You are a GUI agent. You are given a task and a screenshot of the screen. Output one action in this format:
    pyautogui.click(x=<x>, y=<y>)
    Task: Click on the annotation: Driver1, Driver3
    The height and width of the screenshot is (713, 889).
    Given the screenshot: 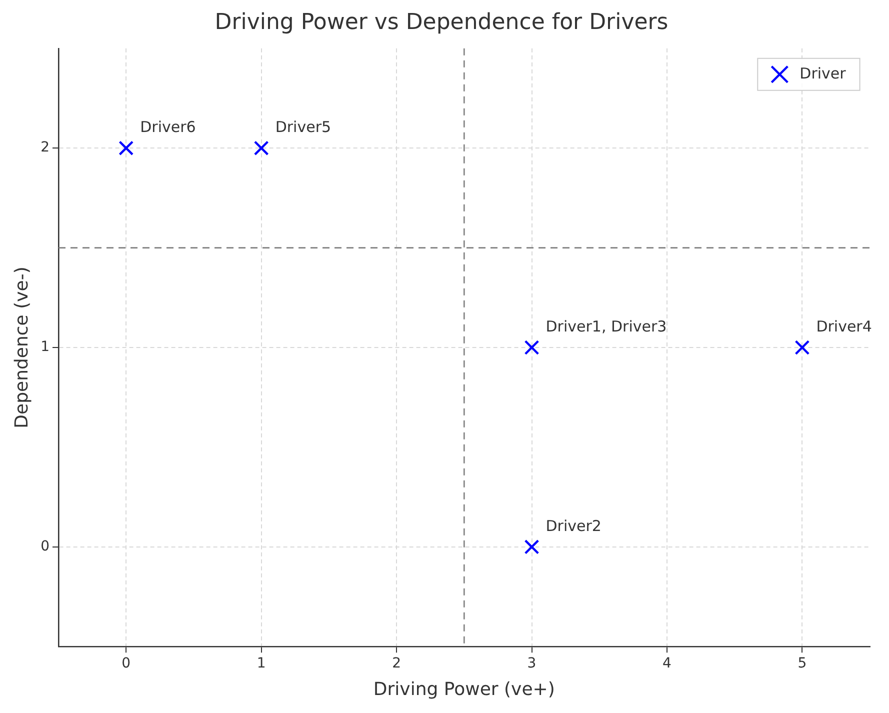 What is the action you would take?
    pyautogui.click(x=606, y=327)
    